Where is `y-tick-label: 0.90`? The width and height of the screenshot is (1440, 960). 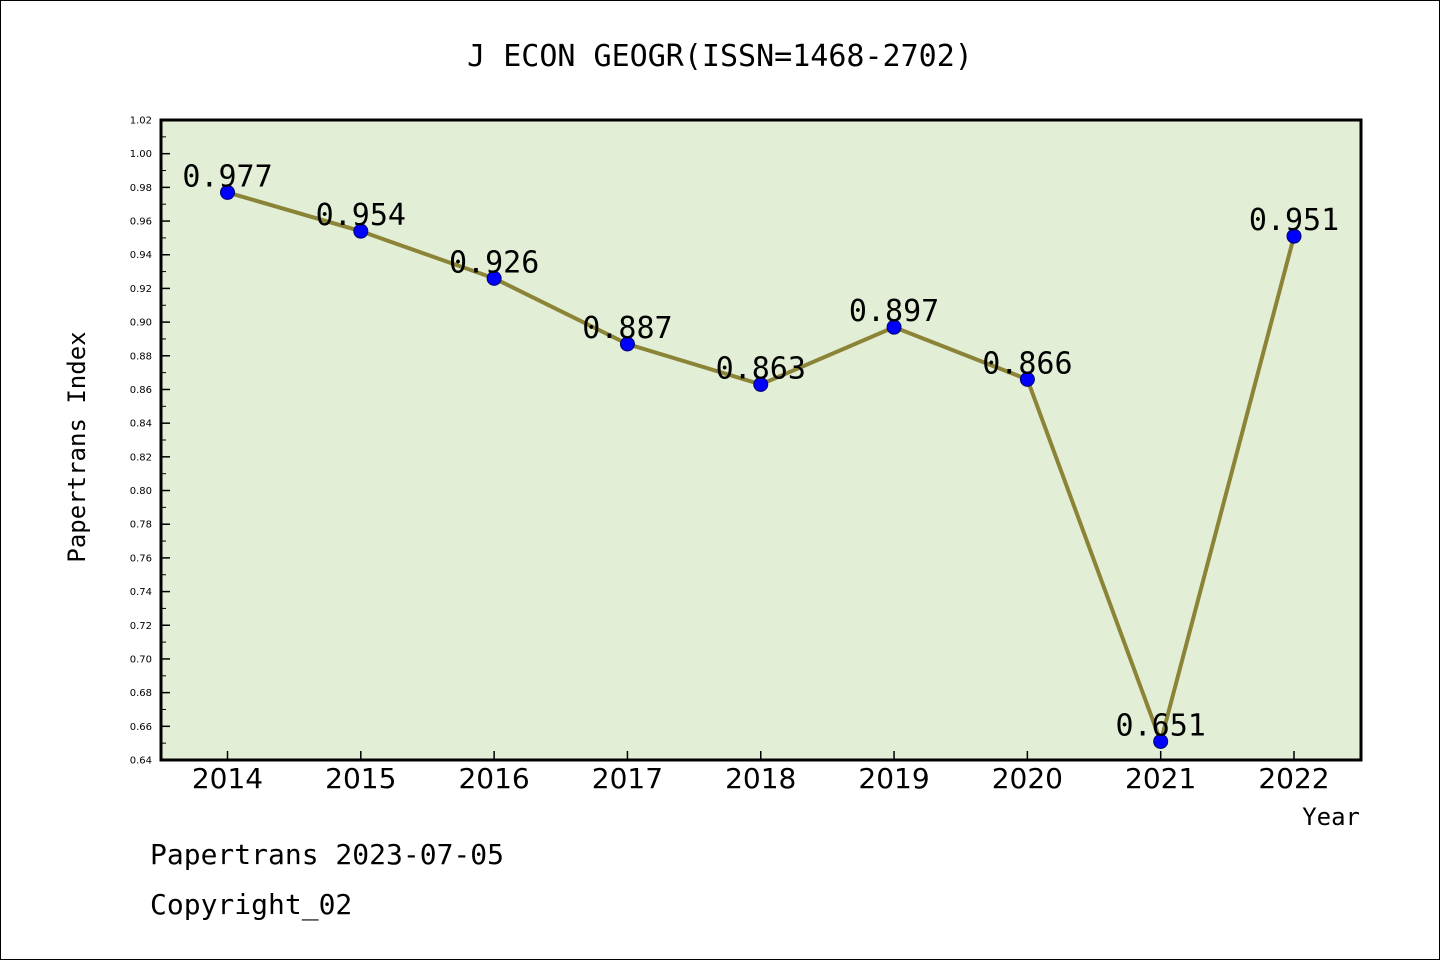
y-tick-label: 0.90 is located at coordinates (141, 323).